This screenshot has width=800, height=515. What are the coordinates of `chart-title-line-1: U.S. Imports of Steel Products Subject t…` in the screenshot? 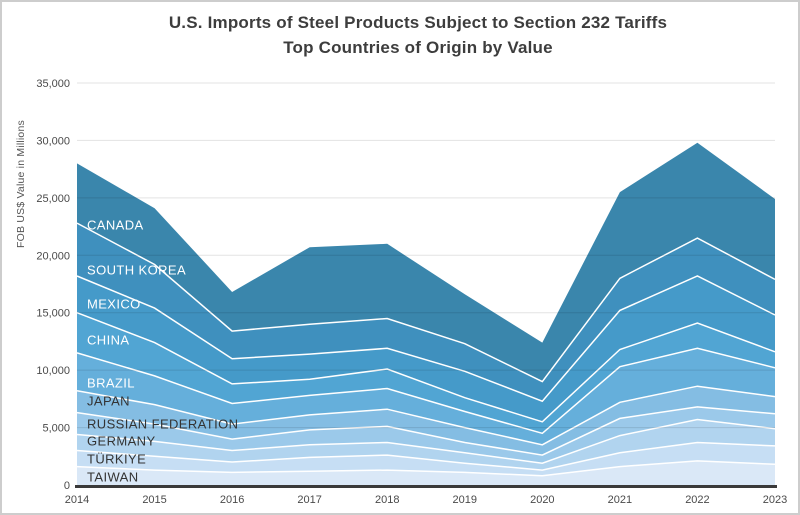 It's located at (418, 22).